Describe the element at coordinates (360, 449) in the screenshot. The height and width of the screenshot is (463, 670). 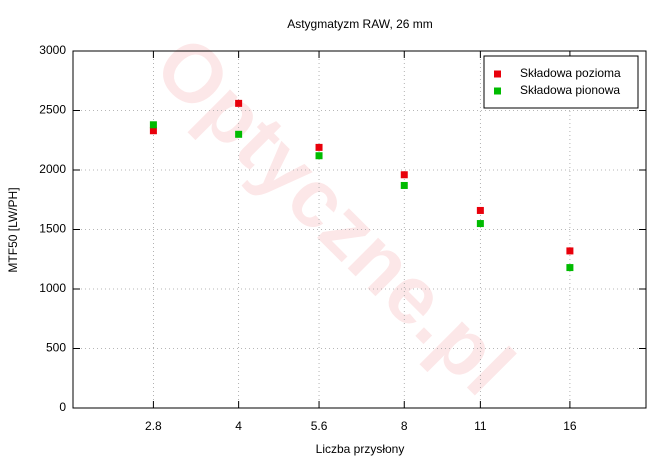
I see `x-axis-label: Liczba przysłony` at that location.